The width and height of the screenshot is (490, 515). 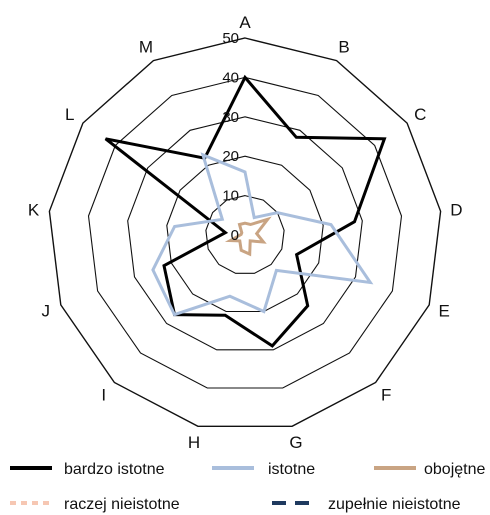 I want to click on radial-tick-0: 0, so click(x=235, y=235).